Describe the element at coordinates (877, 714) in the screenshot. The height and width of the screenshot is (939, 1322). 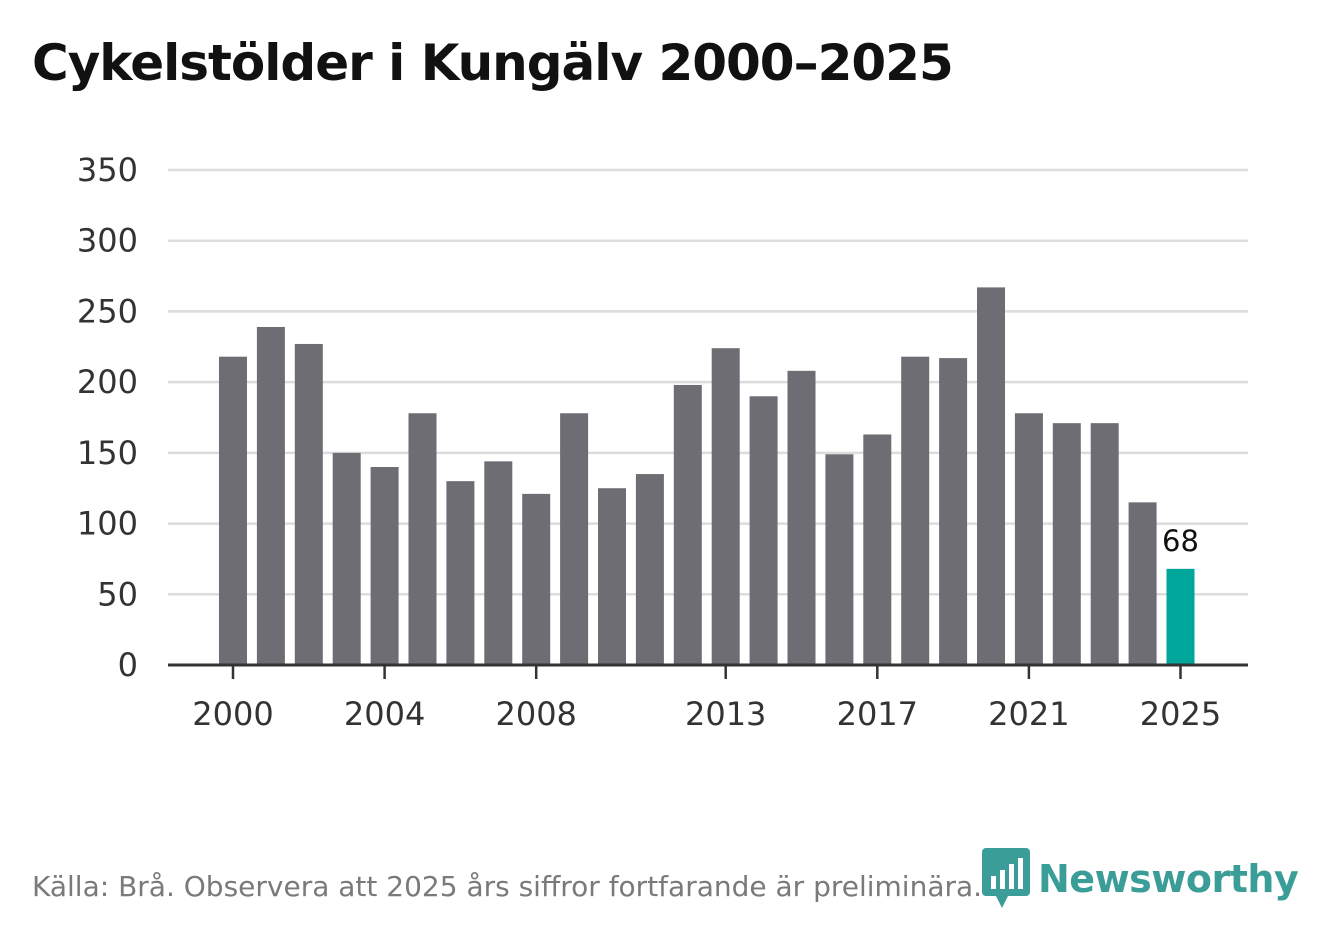
I see `x-tick-label-2017: 2017` at that location.